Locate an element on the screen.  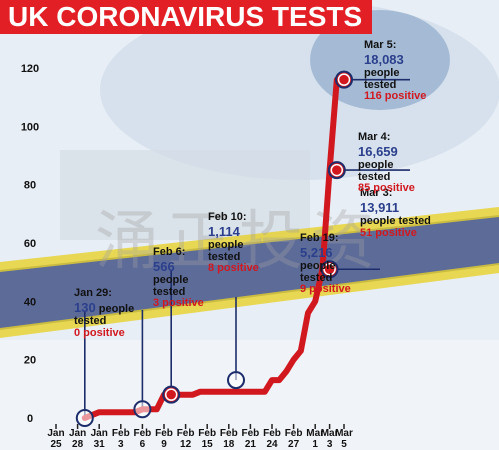
annotation-count-line: 566 is located at coordinates (178, 267).